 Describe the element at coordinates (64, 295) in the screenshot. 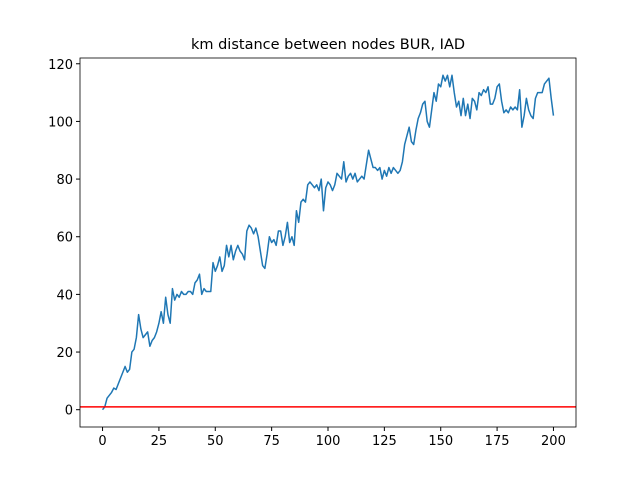

I see `y-tick-label: 40` at that location.